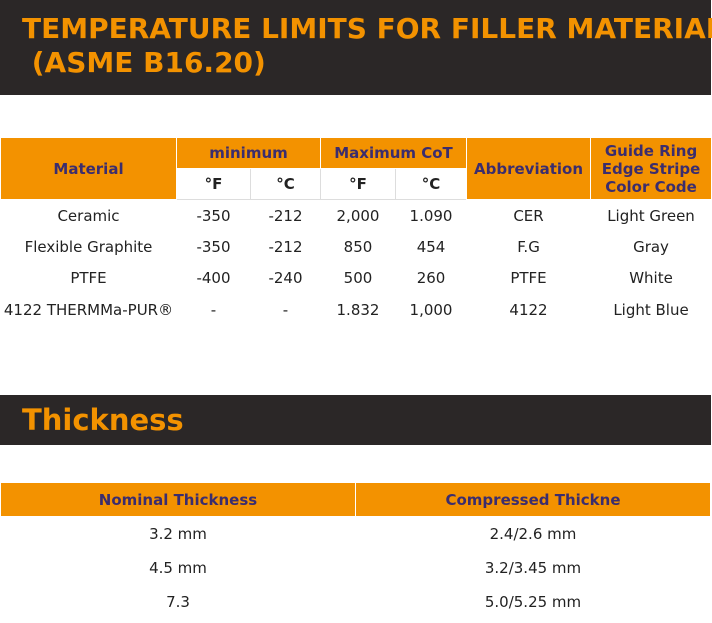  Describe the element at coordinates (533, 601) in the screenshot. I see `table-cell: 5.0/5.25 mm` at that location.